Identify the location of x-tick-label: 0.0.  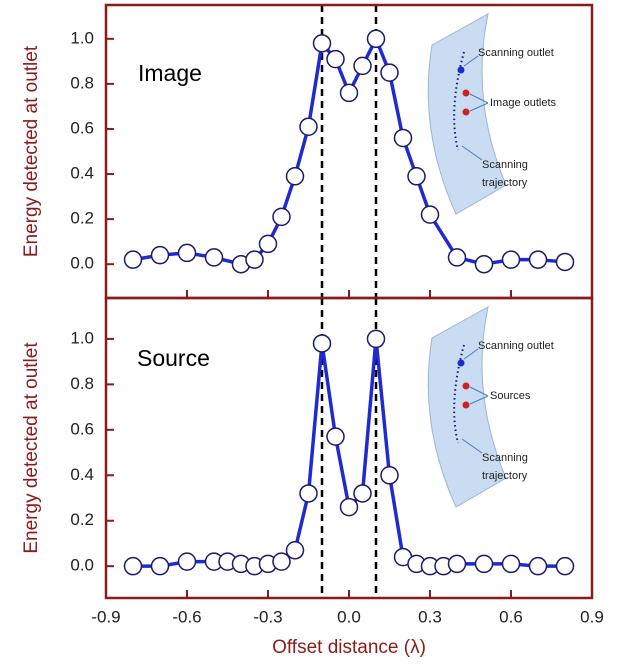
(349, 616).